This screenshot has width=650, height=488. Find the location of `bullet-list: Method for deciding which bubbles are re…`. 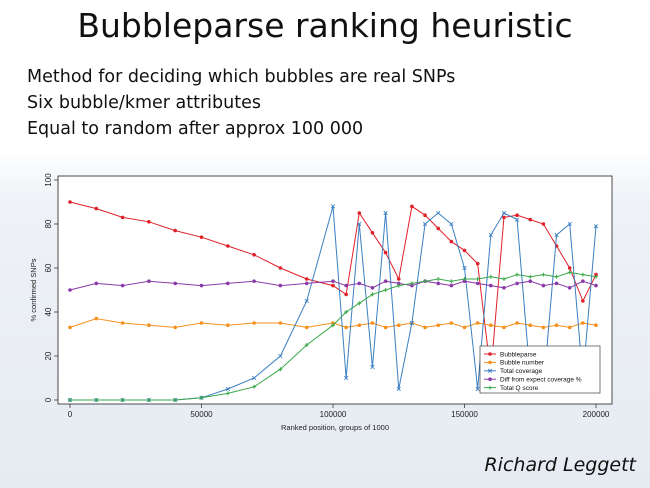

bullet-list: Method for deciding which bubbles are re… is located at coordinates (241, 103).